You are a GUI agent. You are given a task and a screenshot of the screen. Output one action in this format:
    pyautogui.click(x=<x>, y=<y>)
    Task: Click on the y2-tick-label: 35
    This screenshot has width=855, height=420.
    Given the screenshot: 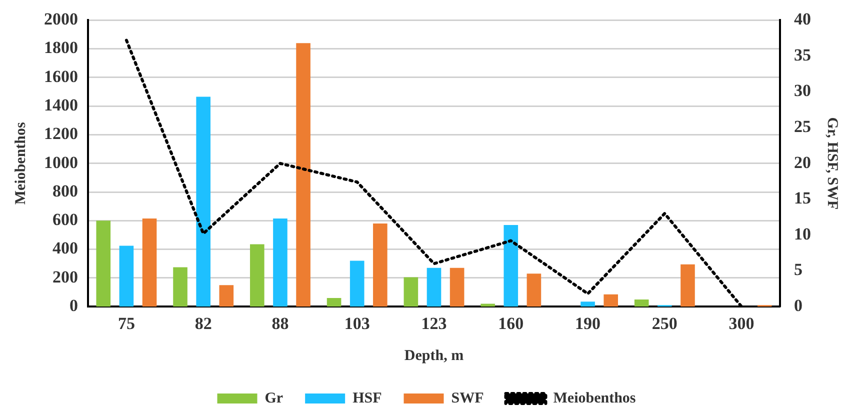 What is the action you would take?
    pyautogui.click(x=802, y=54)
    